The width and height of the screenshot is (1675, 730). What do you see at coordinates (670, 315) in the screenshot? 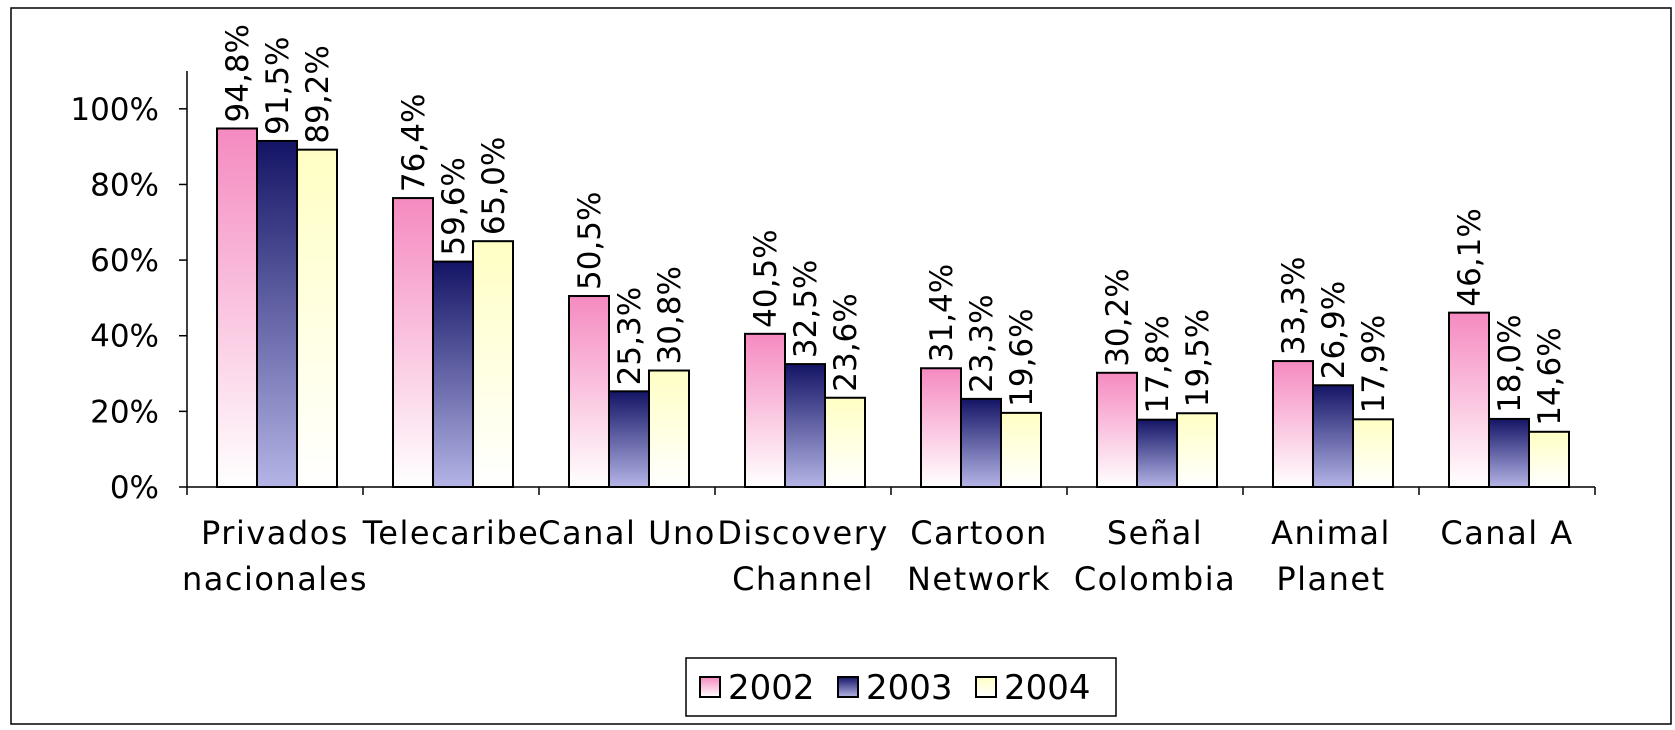
I see `value-label: 30,8%` at bounding box center [670, 315].